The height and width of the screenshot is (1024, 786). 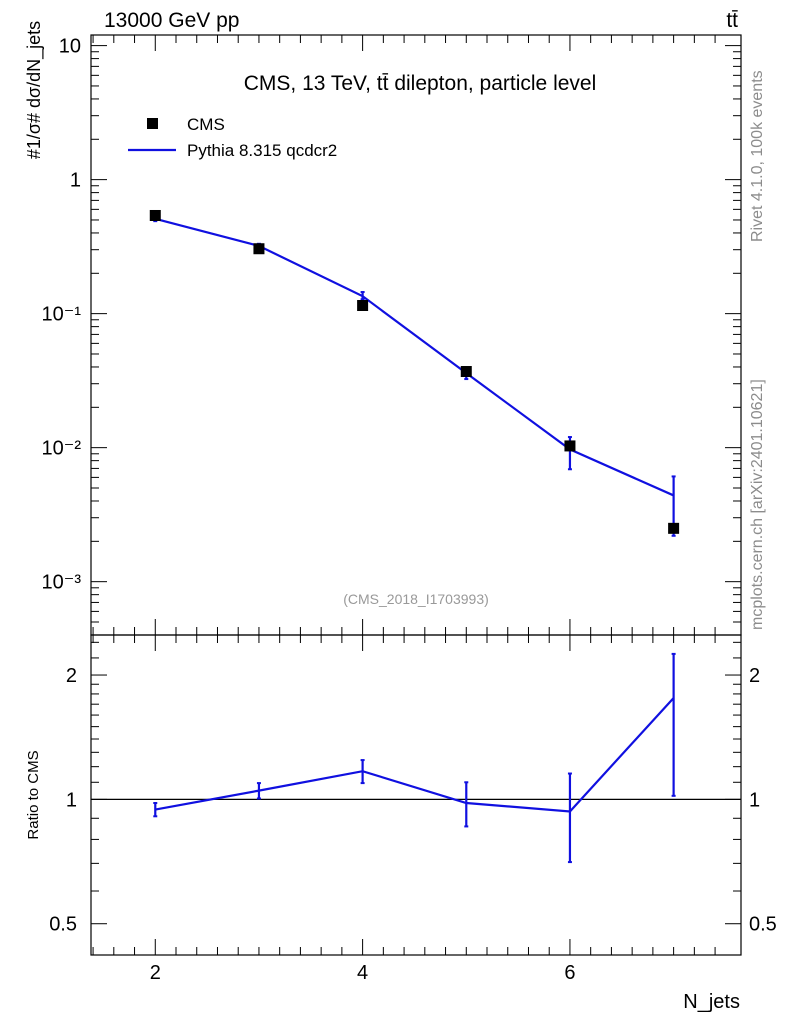 I want to click on ratio-ylabel: Ratio to CMS, so click(x=33, y=794).